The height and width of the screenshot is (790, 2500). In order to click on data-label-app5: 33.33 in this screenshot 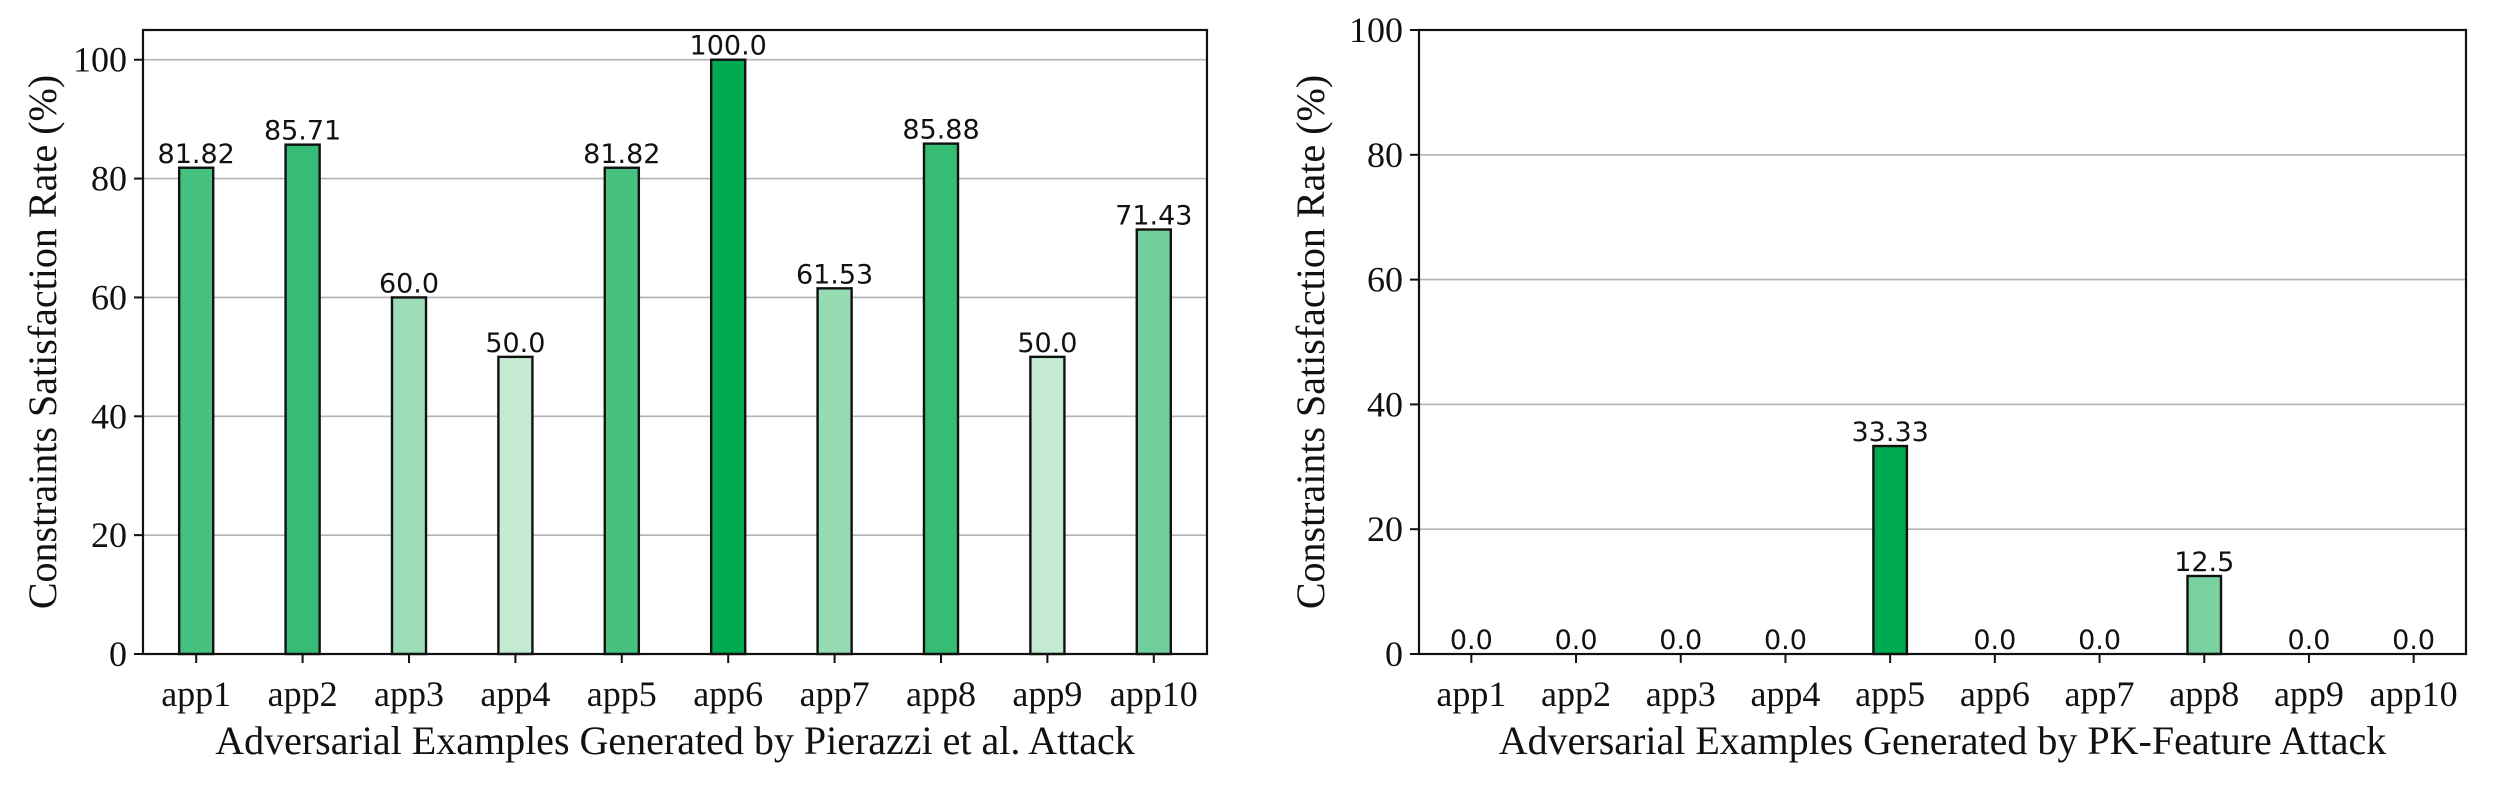, I will do `click(1890, 432)`.